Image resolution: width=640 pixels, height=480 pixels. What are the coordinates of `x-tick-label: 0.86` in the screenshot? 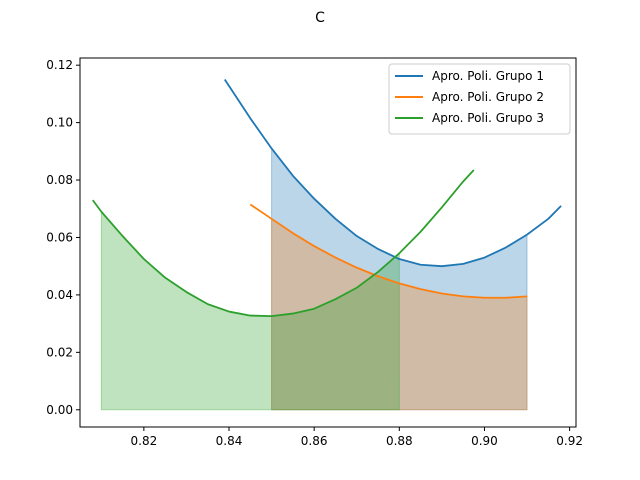 It's located at (314, 441).